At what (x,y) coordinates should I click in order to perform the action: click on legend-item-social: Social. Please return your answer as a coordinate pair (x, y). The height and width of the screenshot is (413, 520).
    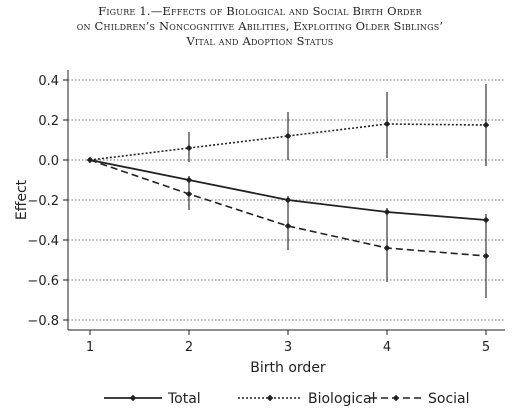
    Looking at the image, I should click on (420, 399).